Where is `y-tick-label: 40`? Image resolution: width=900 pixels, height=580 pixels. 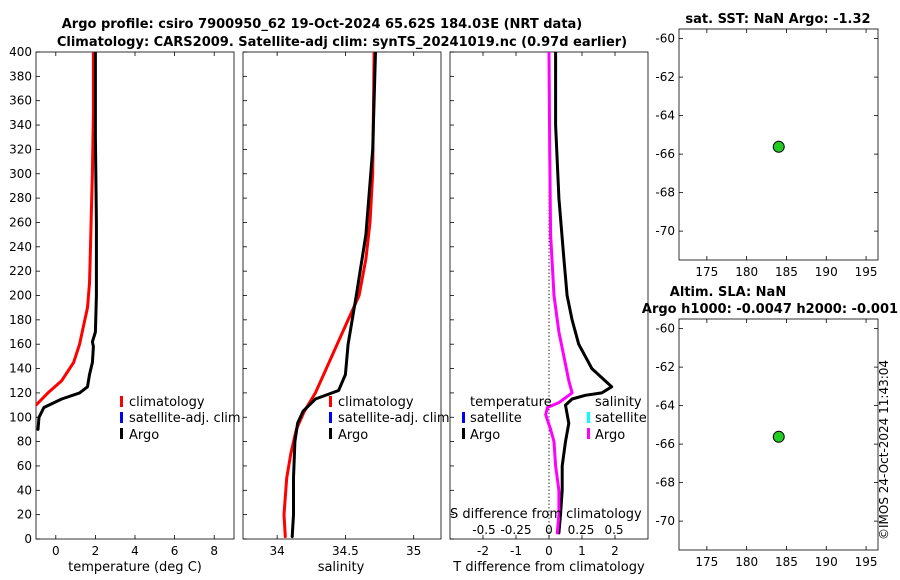
y-tick-label: 40 is located at coordinates (24, 490).